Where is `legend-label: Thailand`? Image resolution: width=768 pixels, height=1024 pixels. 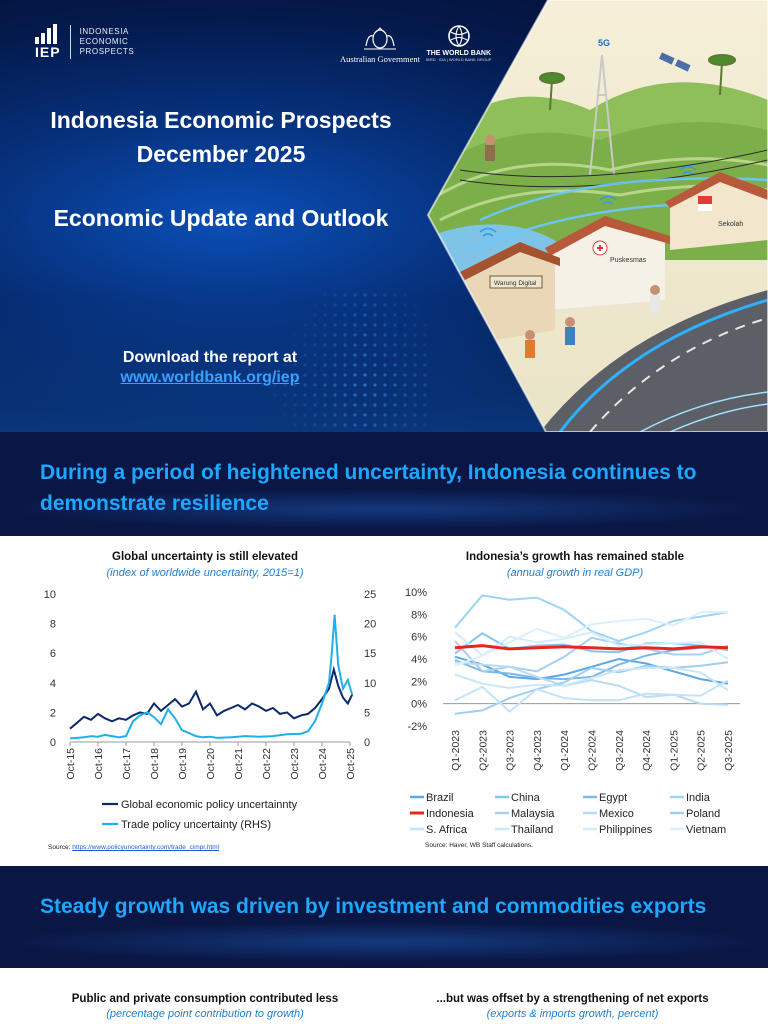
legend-label: Thailand is located at coordinates (532, 830).